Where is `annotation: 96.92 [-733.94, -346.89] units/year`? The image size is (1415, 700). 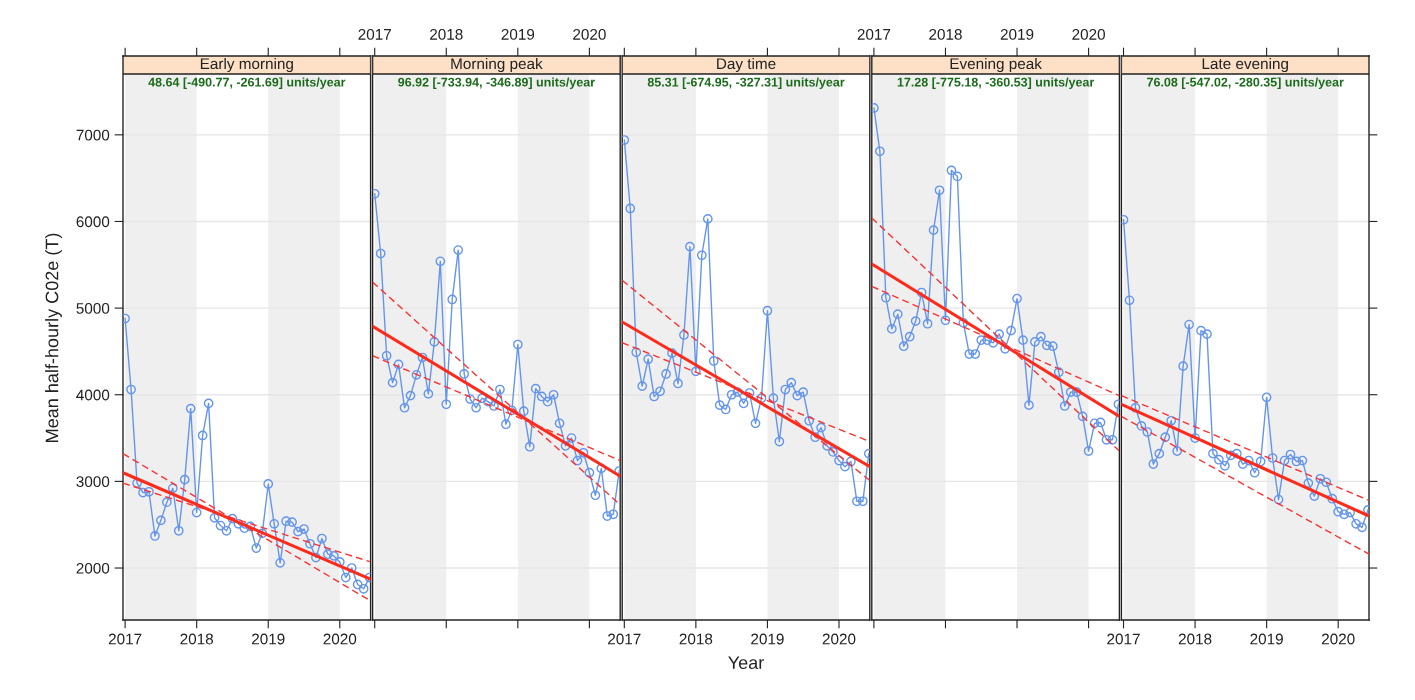
annotation: 96.92 [-733.94, -346.89] units/year is located at coordinates (496, 83).